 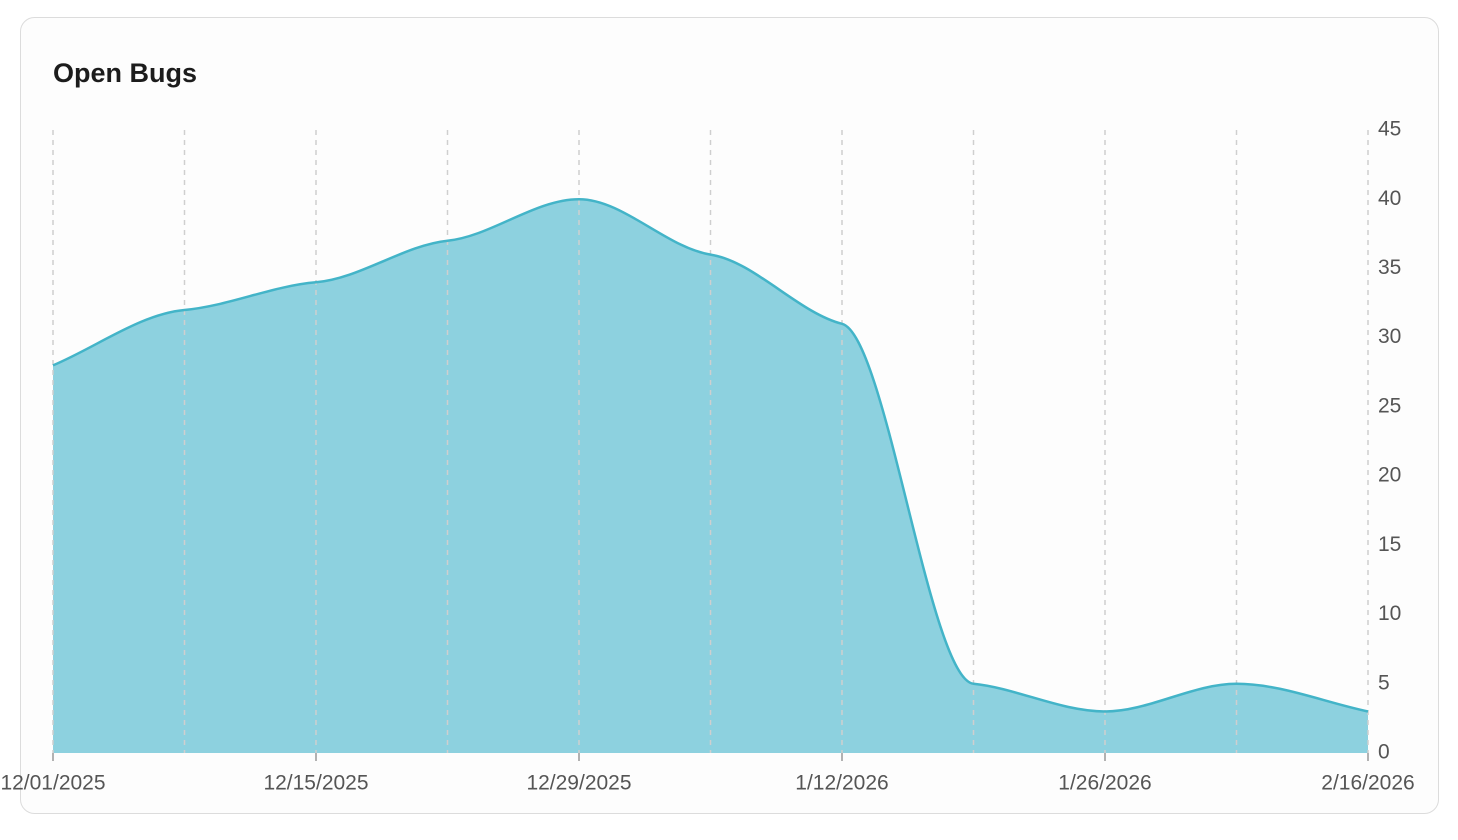 What do you see at coordinates (315, 783) in the screenshot?
I see `x-tick-label: 12/15/2025` at bounding box center [315, 783].